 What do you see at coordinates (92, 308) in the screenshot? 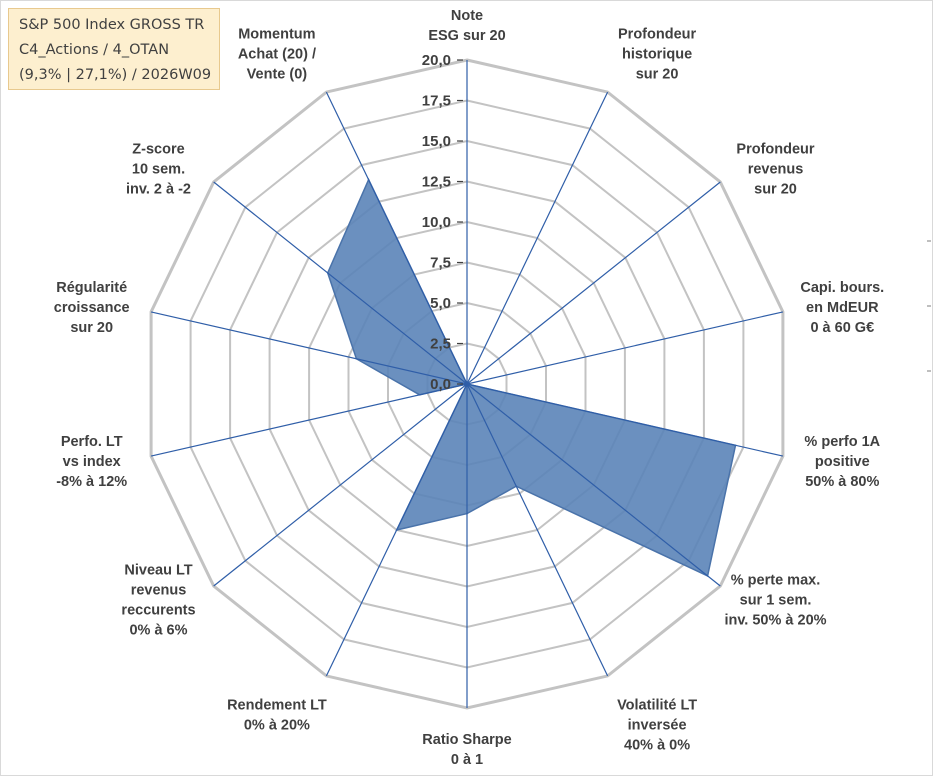
I see `axis-label: croissance` at bounding box center [92, 308].